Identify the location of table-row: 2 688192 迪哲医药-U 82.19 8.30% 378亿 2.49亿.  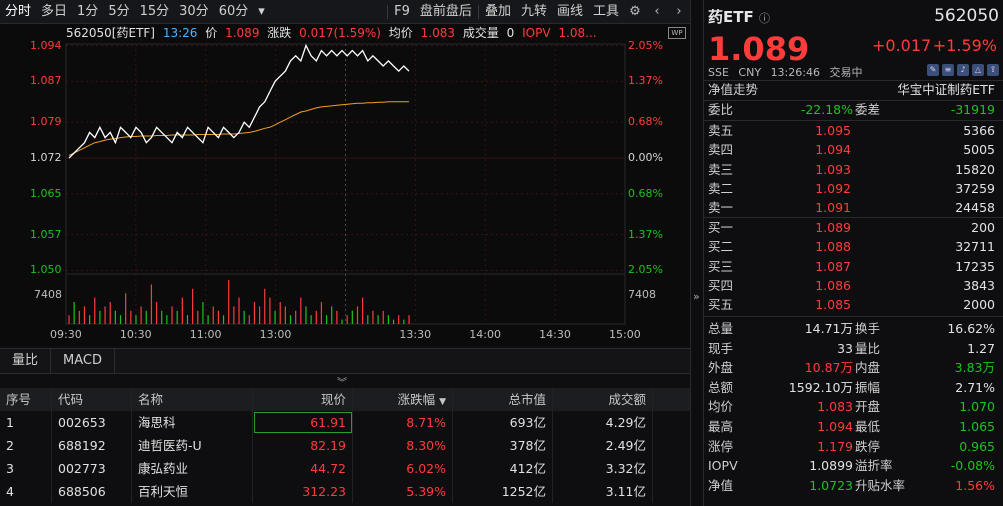
(345, 445).